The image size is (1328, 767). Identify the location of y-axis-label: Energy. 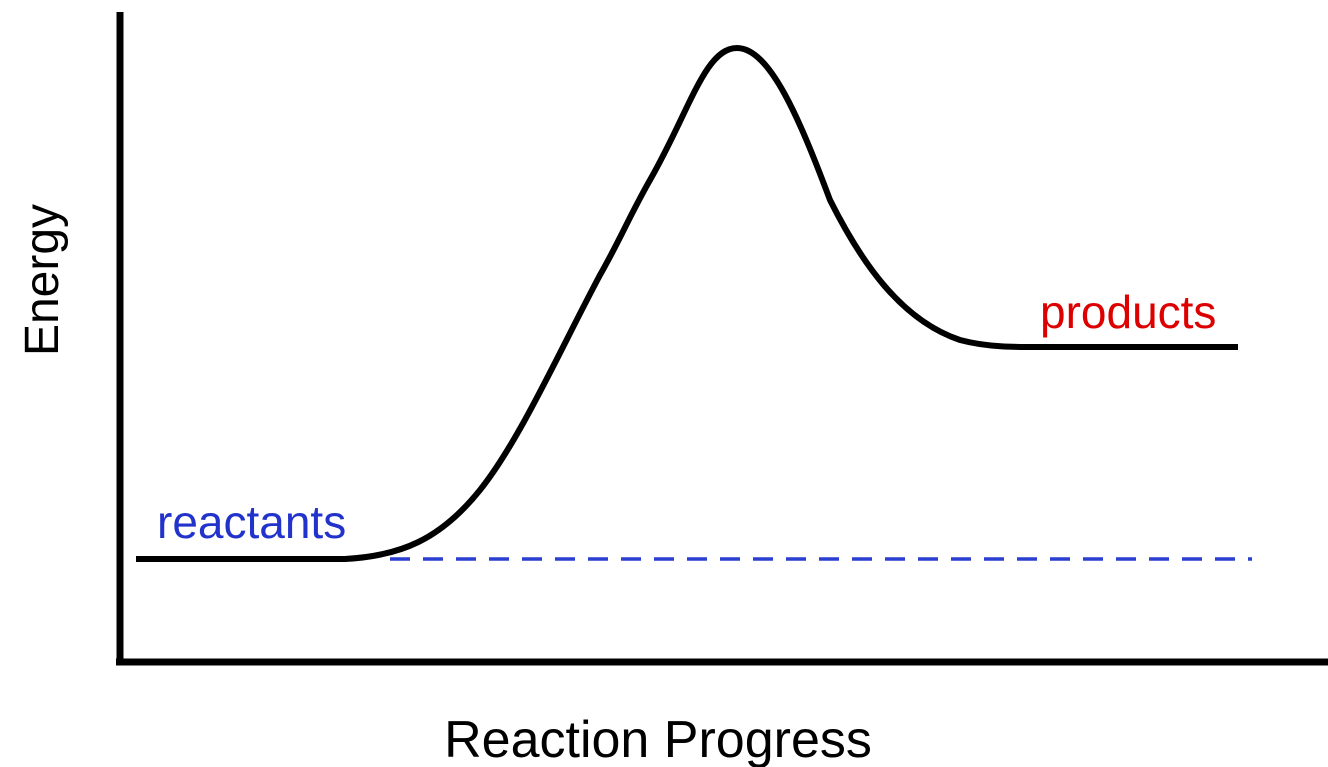
(42, 280).